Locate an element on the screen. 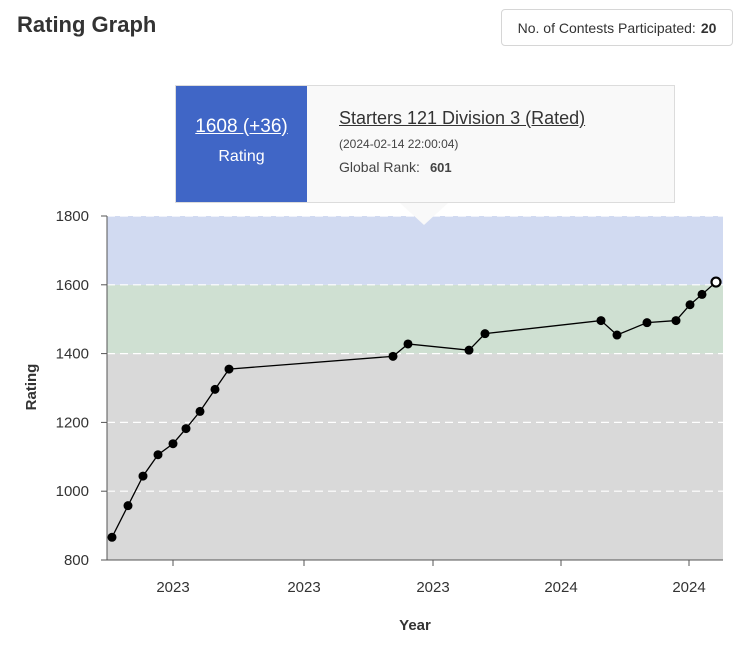  tooltip-contest-link: Starters 121 Division 3 (Rated) is located at coordinates (462, 118).